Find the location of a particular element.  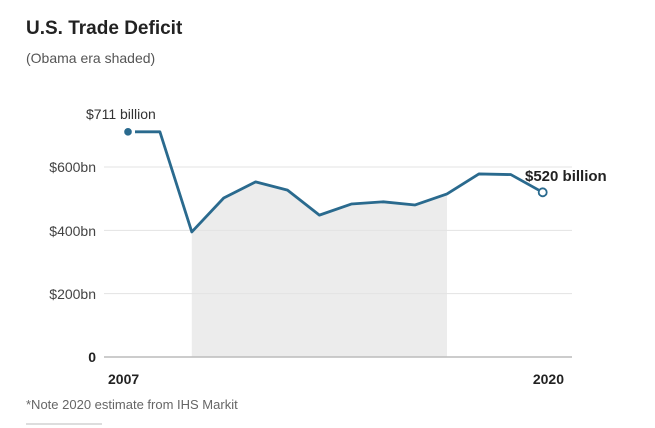

y-tick-label-0: 0 is located at coordinates (92, 357).